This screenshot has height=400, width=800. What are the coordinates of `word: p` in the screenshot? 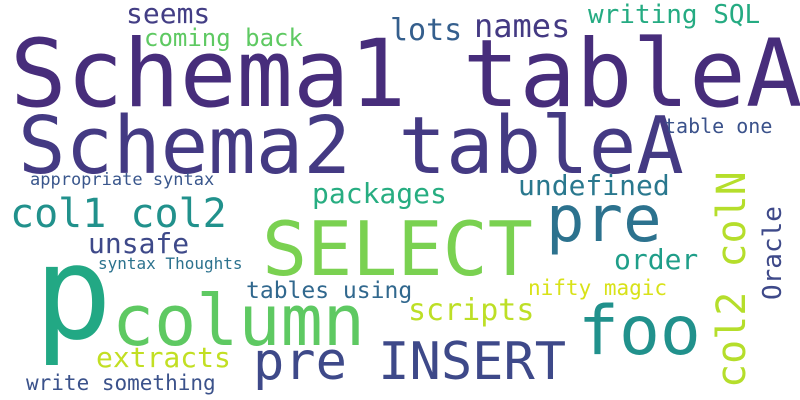 It's located at (73, 293).